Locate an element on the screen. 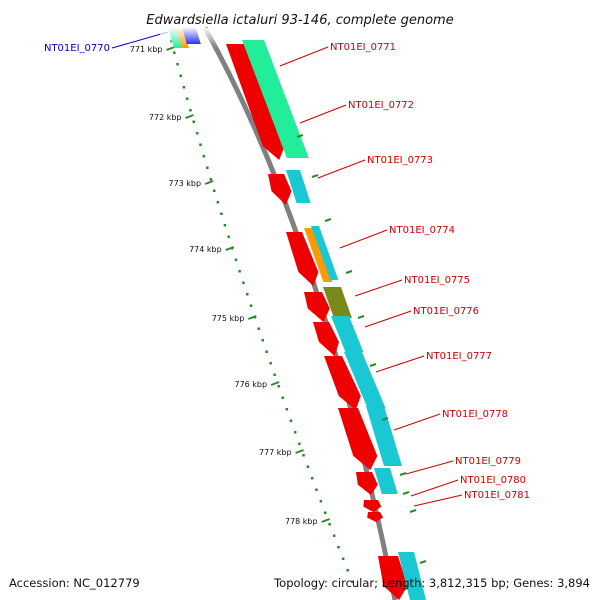 Image resolution: width=600 pixels, height=600 pixels. scale-label: 772 kbp is located at coordinates (165, 117).